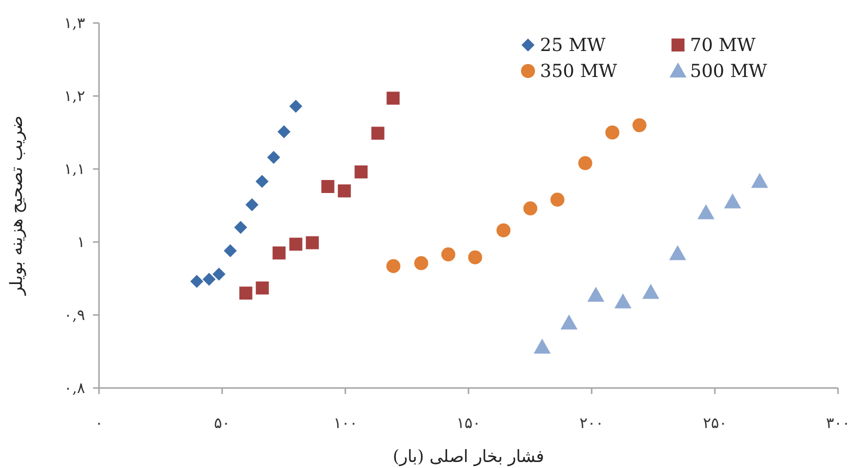 Image resolution: width=850 pixels, height=468 pixels. What do you see at coordinates (592, 423) in the screenshot?
I see `x-tick-label: ۲۰۰` at bounding box center [592, 423].